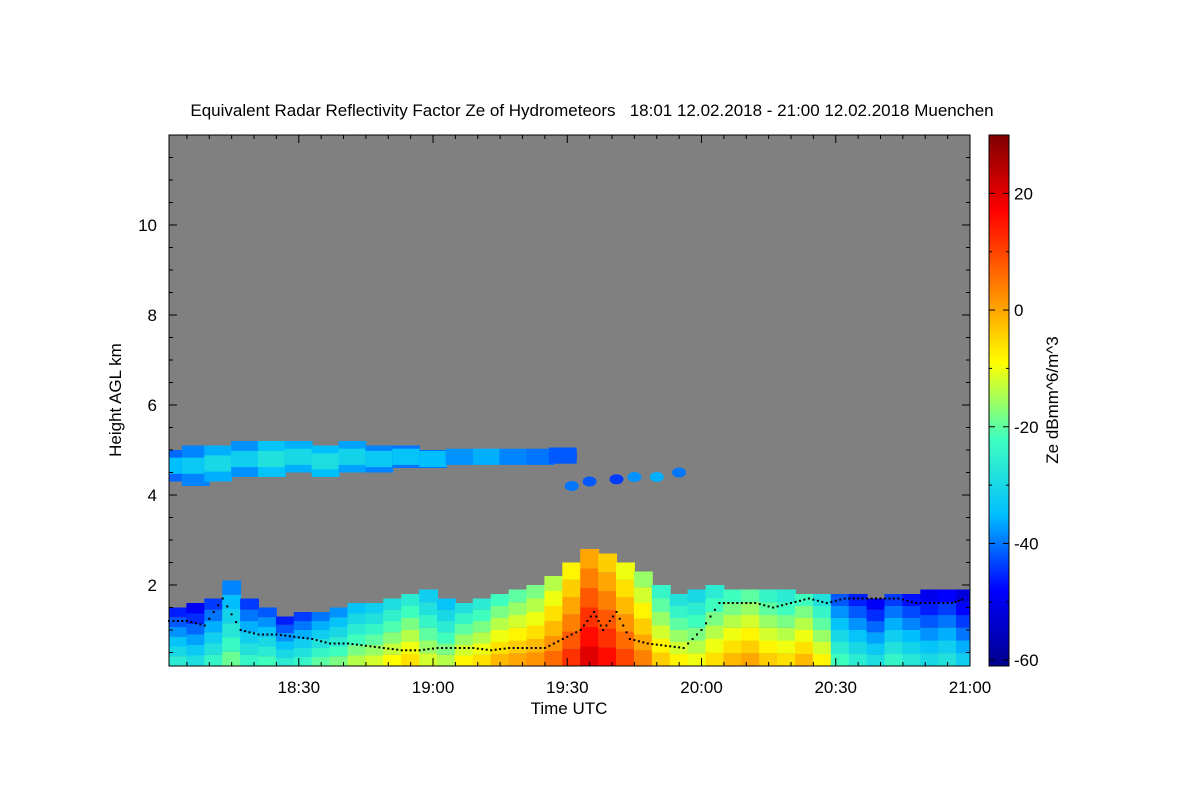 The height and width of the screenshot is (800, 1200). What do you see at coordinates (656, 477) in the screenshot?
I see `scattered-echo` at bounding box center [656, 477].